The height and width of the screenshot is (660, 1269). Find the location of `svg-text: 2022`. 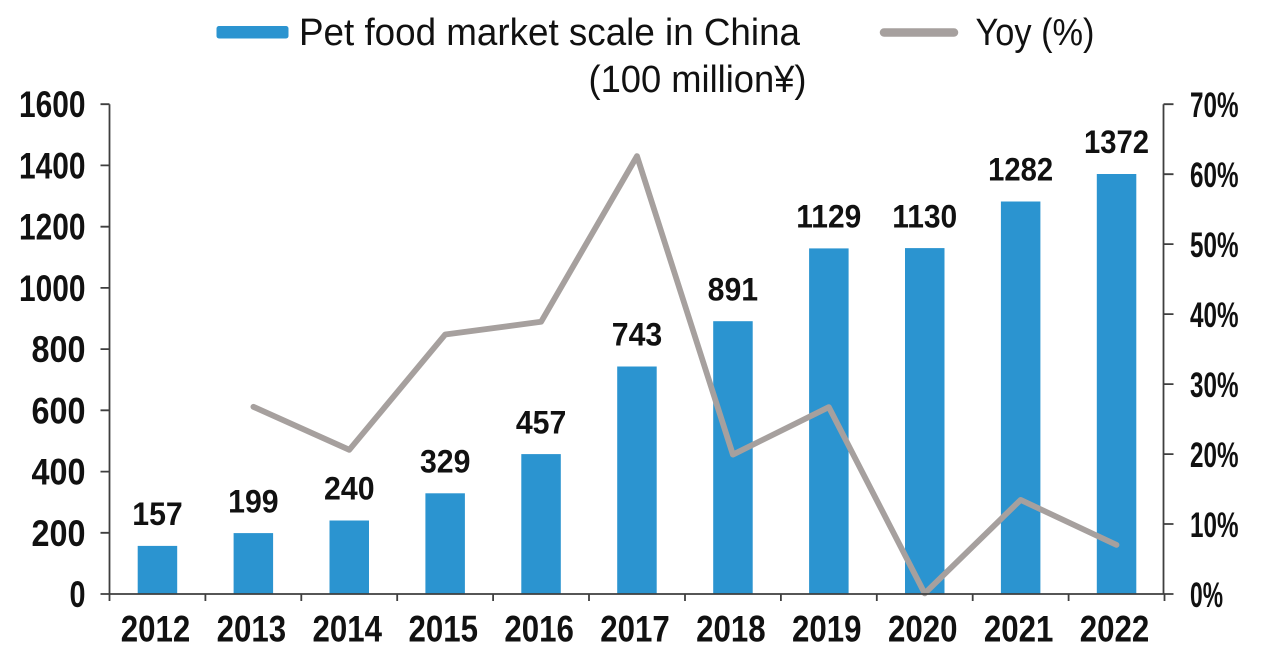

svg-text: 2022 is located at coordinates (1115, 629).